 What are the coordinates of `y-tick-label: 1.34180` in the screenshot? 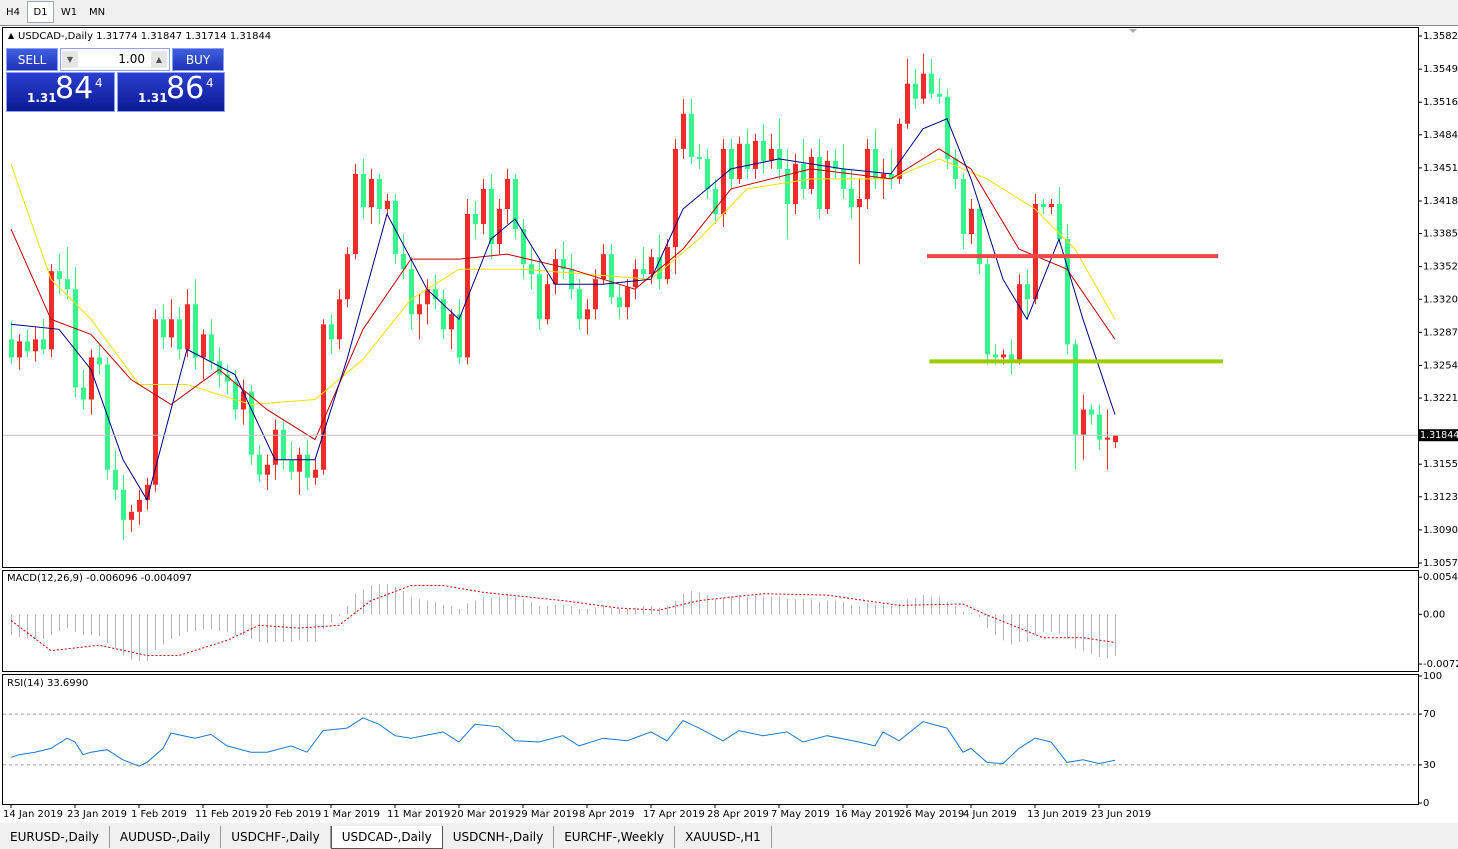 It's located at (1440, 201).